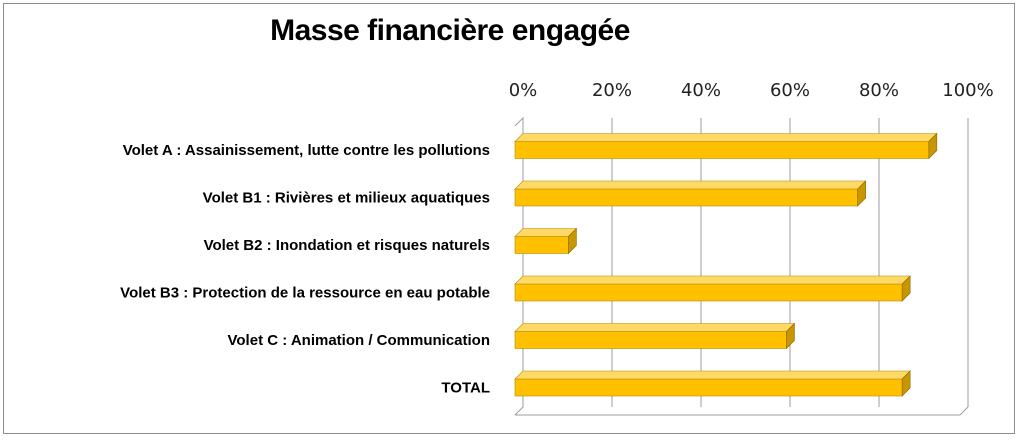  Describe the element at coordinates (612, 90) in the screenshot. I see `x-tick-label: 20%` at that location.